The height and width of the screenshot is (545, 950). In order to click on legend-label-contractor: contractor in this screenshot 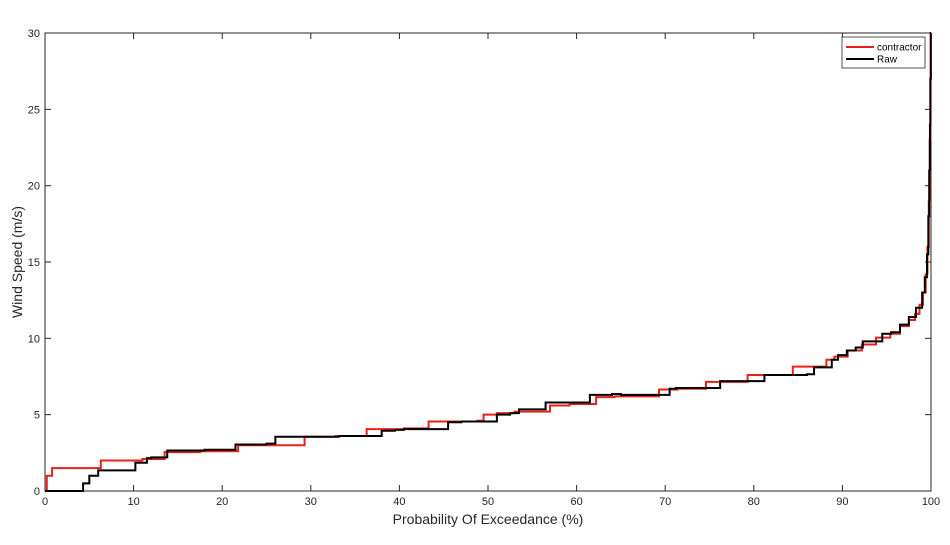, I will do `click(899, 48)`.